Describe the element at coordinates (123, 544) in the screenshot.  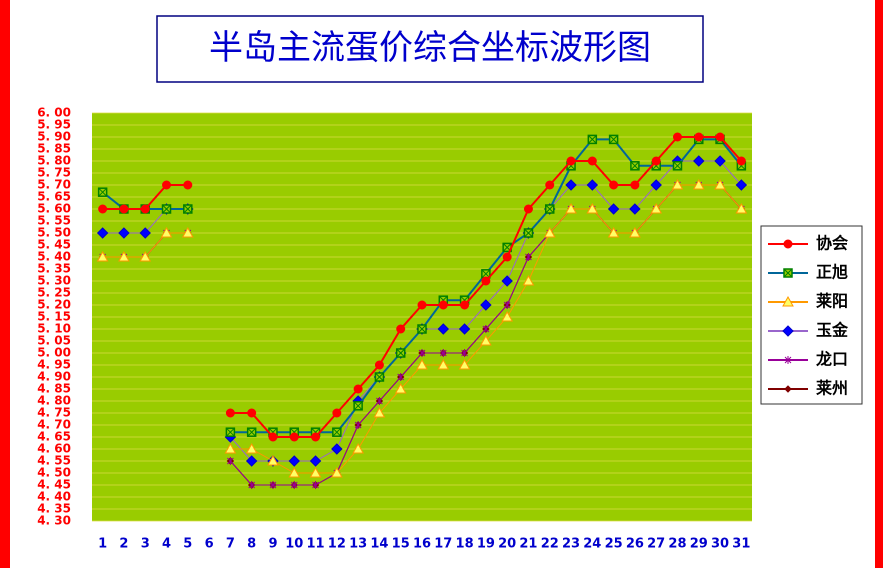
I see `x-tick-label: 2` at that location.